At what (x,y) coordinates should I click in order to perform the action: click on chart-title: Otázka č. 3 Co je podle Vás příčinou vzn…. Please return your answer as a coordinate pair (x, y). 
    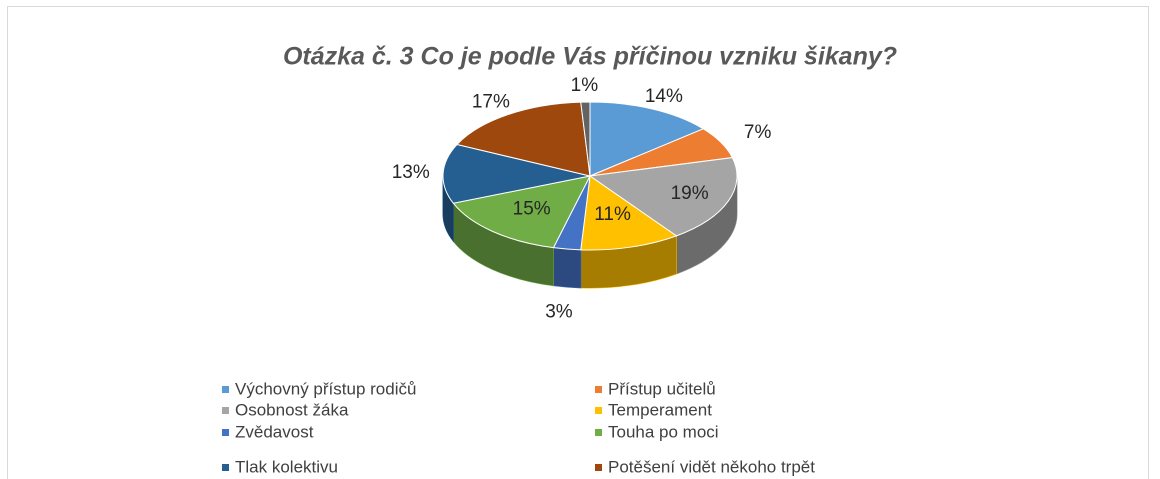
    Looking at the image, I should click on (590, 57).